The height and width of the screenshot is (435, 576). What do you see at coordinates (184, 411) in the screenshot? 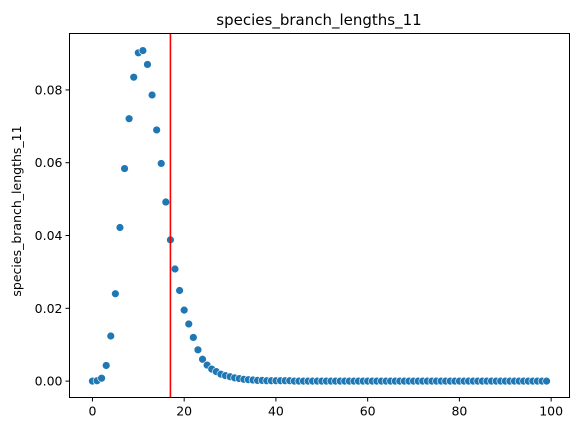
I see `x-tick-label: 20` at bounding box center [184, 411].